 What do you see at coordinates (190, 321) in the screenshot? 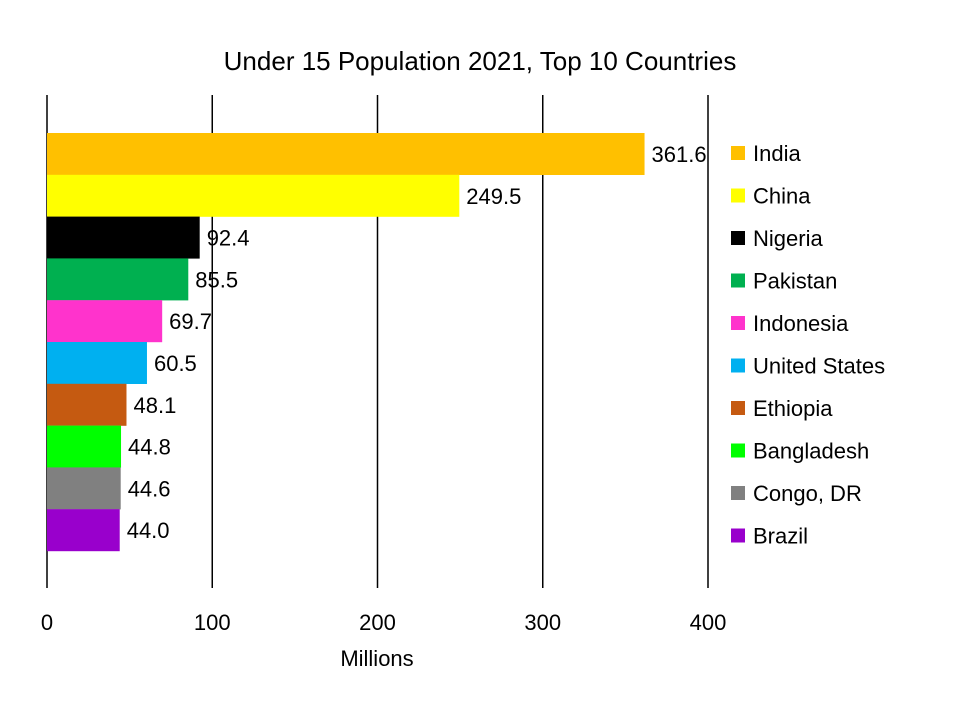
I see `data-label: 69.7` at bounding box center [190, 321].